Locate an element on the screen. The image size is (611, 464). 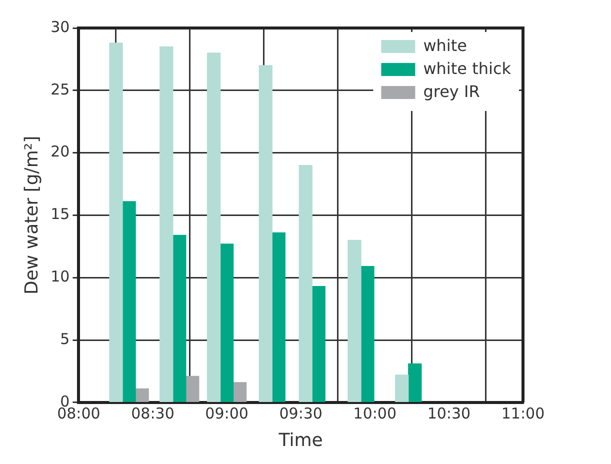
legend-label: white thick is located at coordinates (467, 68).